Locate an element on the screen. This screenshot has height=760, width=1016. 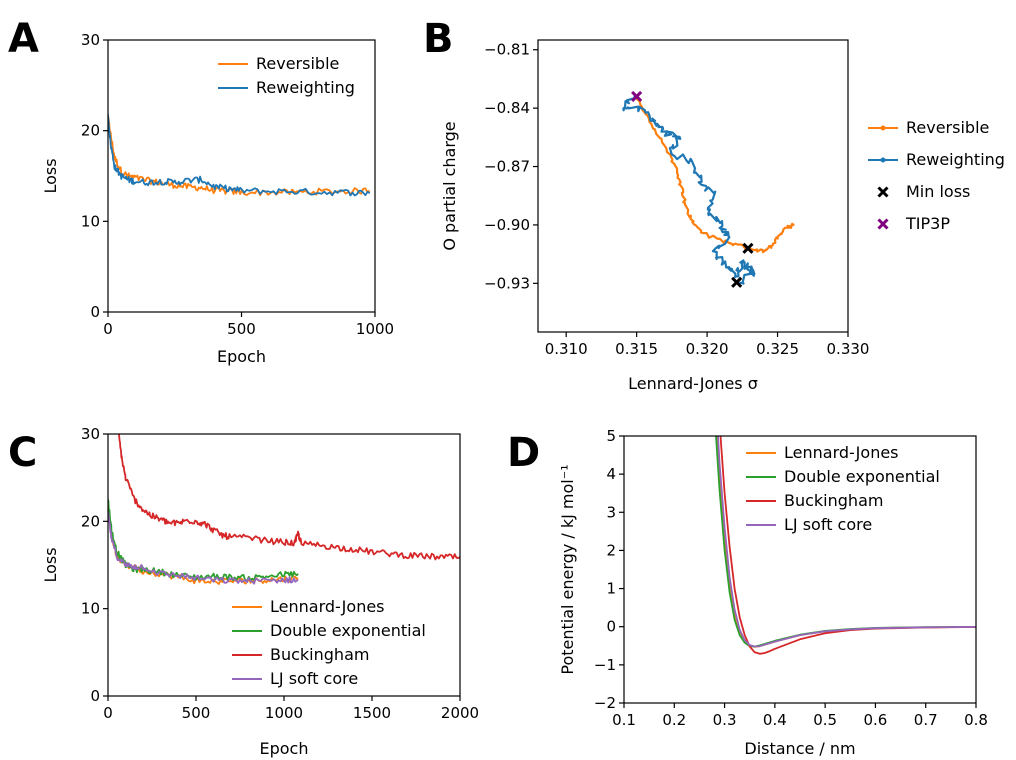
x-tick-label: 0.3 is located at coordinates (725, 720).